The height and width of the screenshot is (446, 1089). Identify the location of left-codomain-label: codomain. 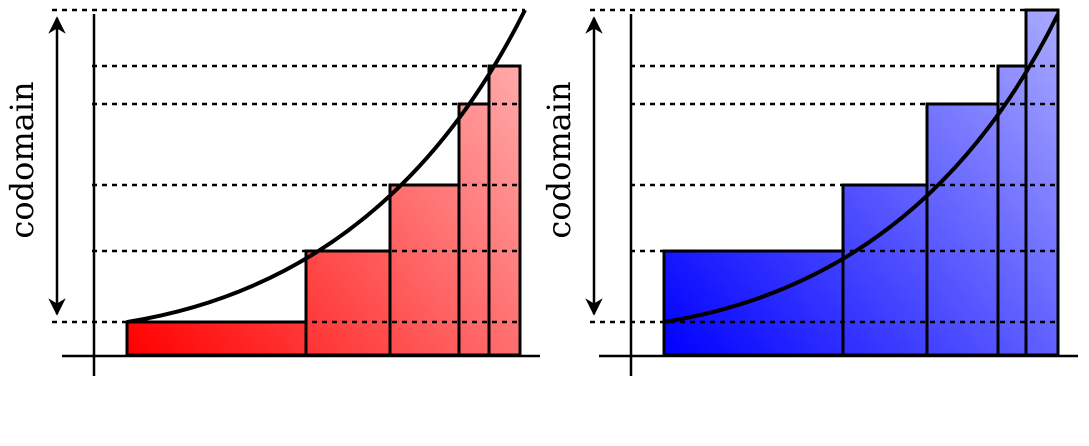
(22, 159).